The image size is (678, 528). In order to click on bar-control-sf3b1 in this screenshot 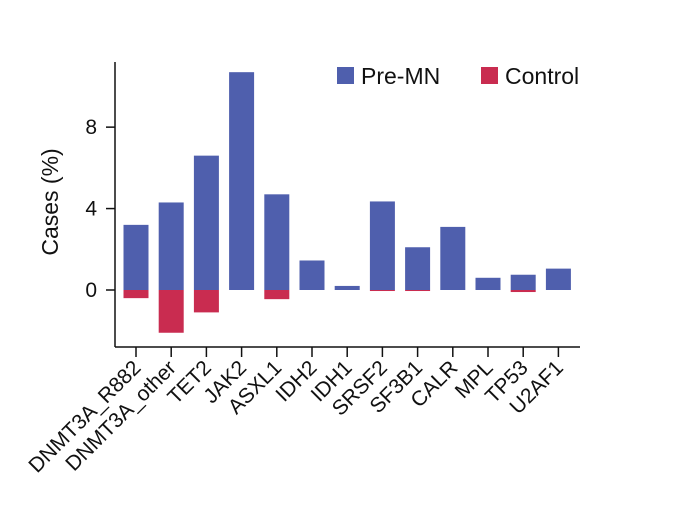, I will do `click(418, 291)`.